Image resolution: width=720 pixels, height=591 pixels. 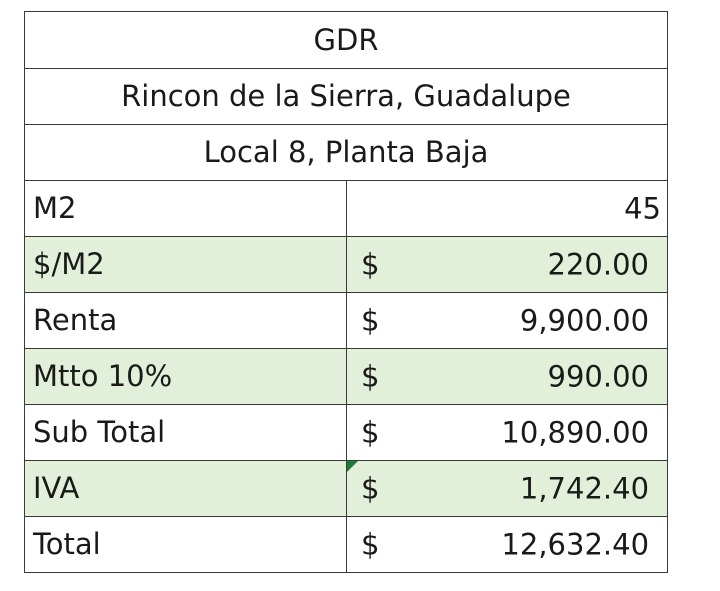 I want to click on table-row-renta: Renta $ 9,900.00, so click(x=346, y=320).